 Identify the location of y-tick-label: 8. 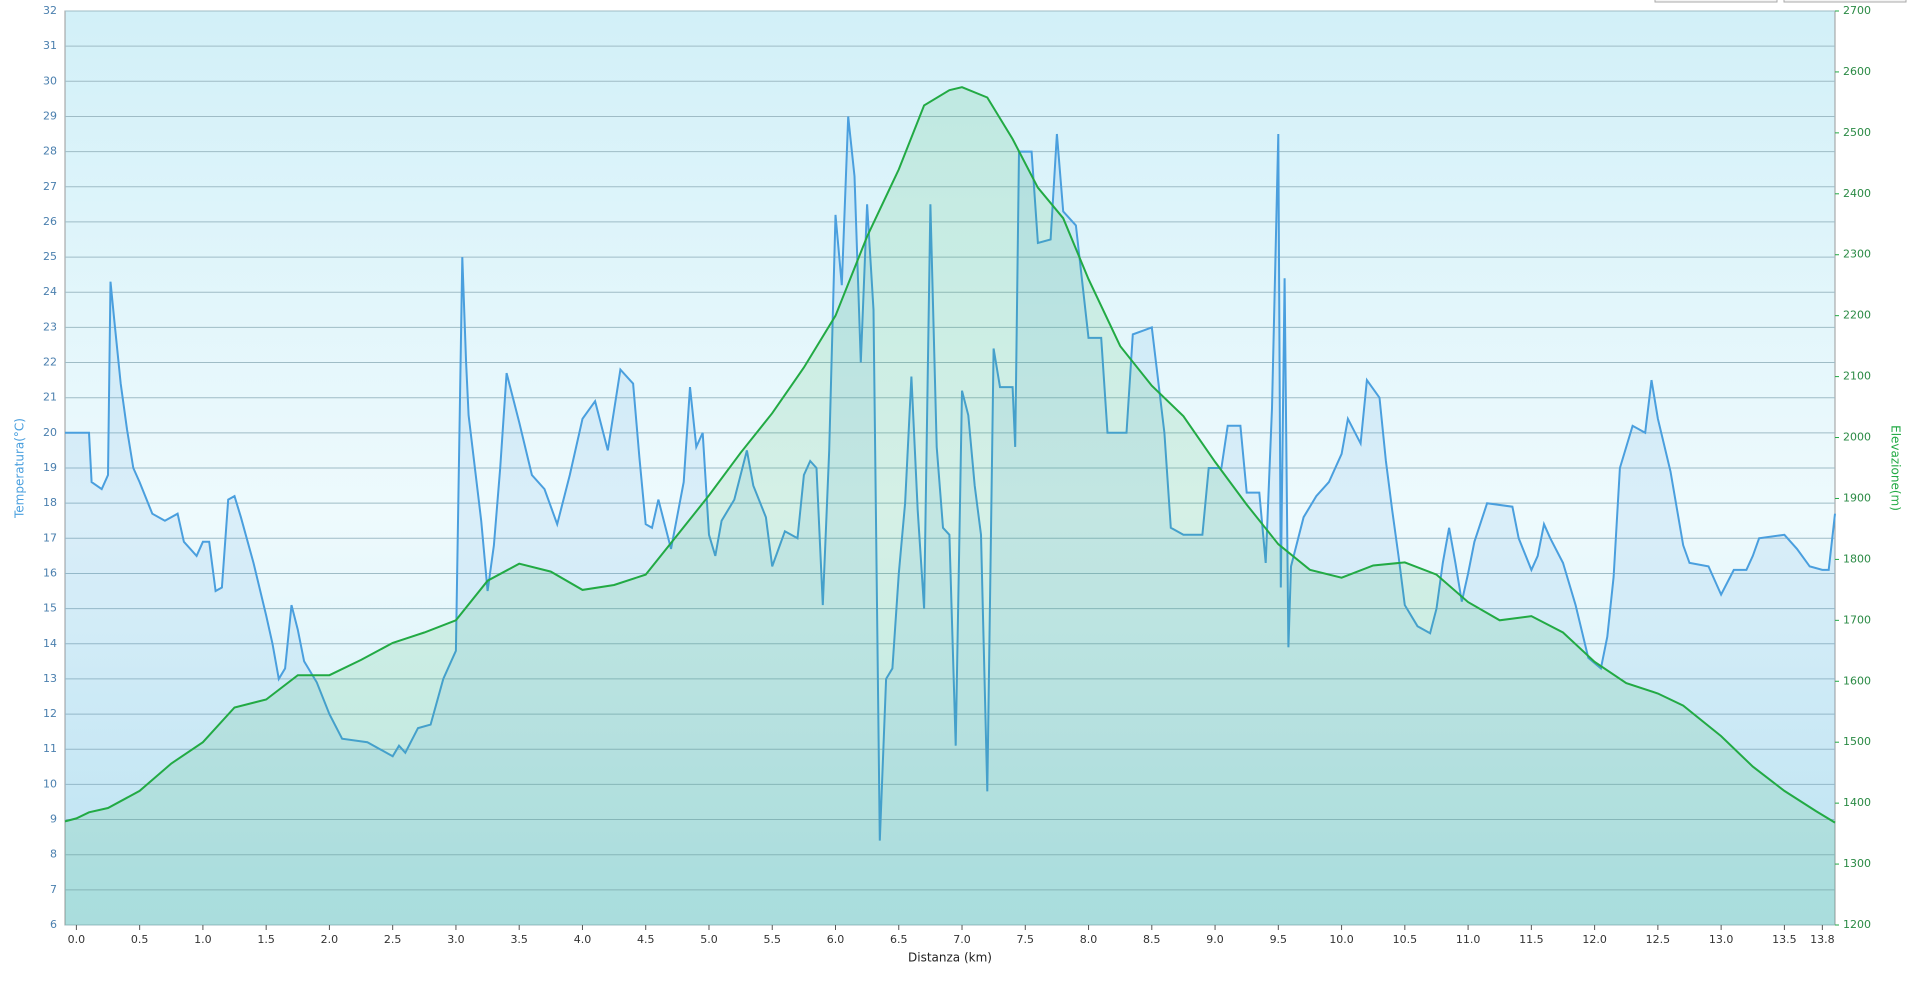
(53, 854).